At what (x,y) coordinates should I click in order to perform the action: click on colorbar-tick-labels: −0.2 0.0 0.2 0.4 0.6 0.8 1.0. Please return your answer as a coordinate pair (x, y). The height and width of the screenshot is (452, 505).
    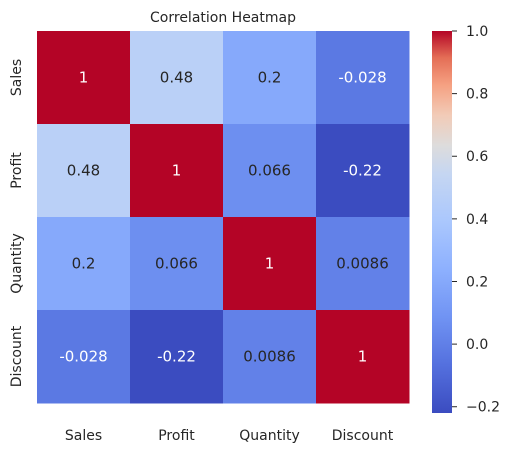
    Looking at the image, I should click on (476, 220).